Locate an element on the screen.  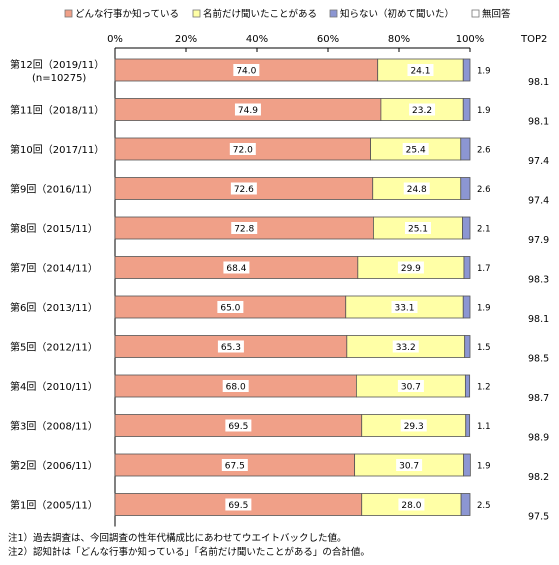
category-label: 第6回（2013/11） is located at coordinates (54, 307).